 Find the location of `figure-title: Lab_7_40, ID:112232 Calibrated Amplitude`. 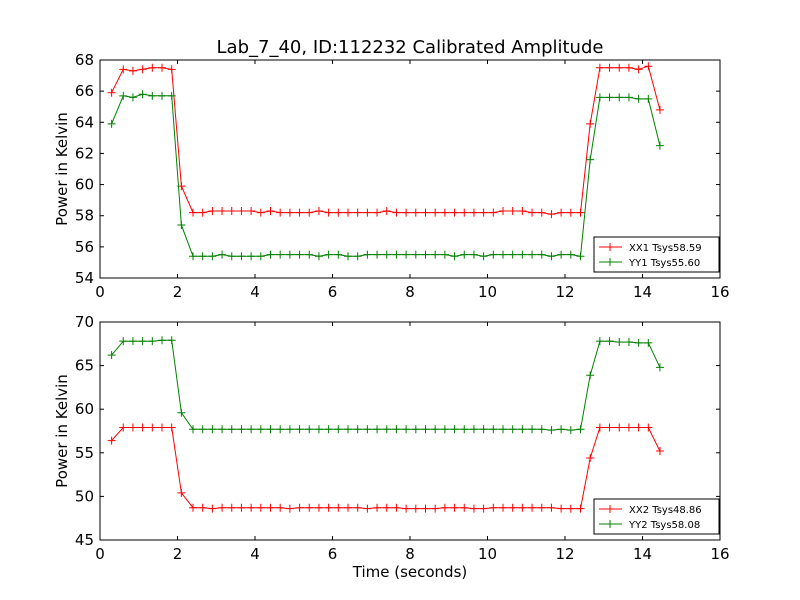

figure-title: Lab_7_40, ID:112232 Calibrated Amplitude is located at coordinates (410, 47).